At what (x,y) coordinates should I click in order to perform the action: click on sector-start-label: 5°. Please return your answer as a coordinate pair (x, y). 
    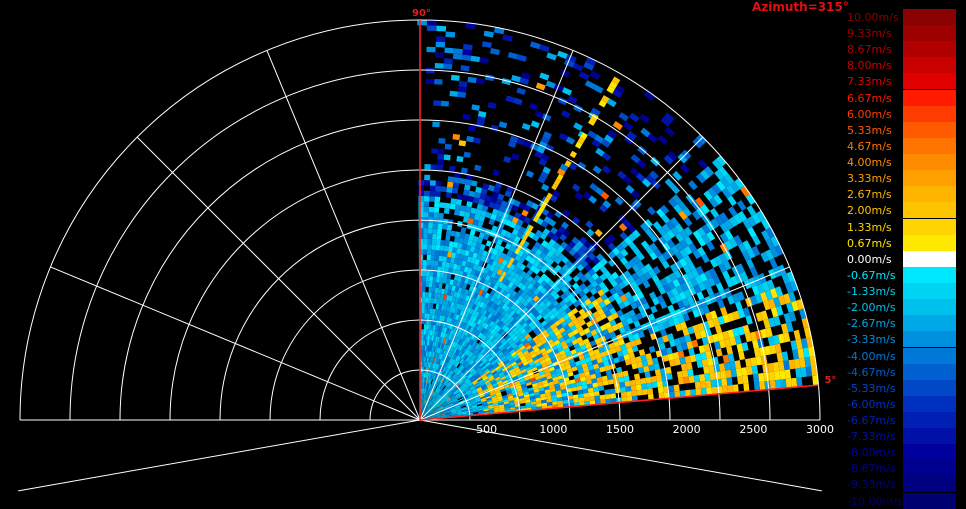
    Looking at the image, I should click on (830, 380).